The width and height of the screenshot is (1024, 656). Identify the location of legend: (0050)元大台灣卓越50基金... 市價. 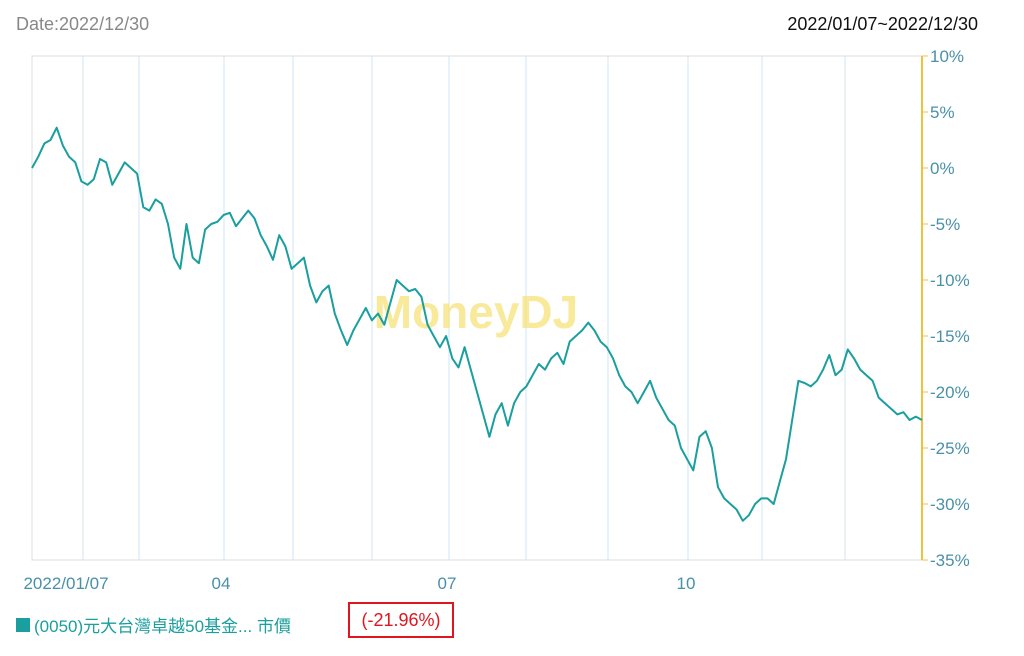
(153, 624).